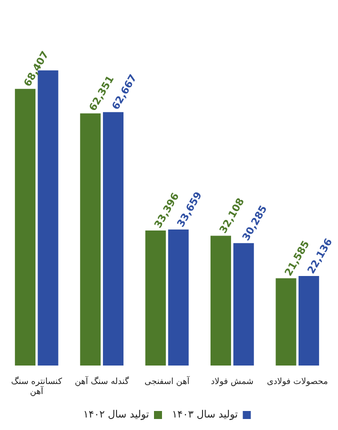 The height and width of the screenshot is (430, 338). I want to click on x-tick-label: محصولات فولادی, so click(297, 381).